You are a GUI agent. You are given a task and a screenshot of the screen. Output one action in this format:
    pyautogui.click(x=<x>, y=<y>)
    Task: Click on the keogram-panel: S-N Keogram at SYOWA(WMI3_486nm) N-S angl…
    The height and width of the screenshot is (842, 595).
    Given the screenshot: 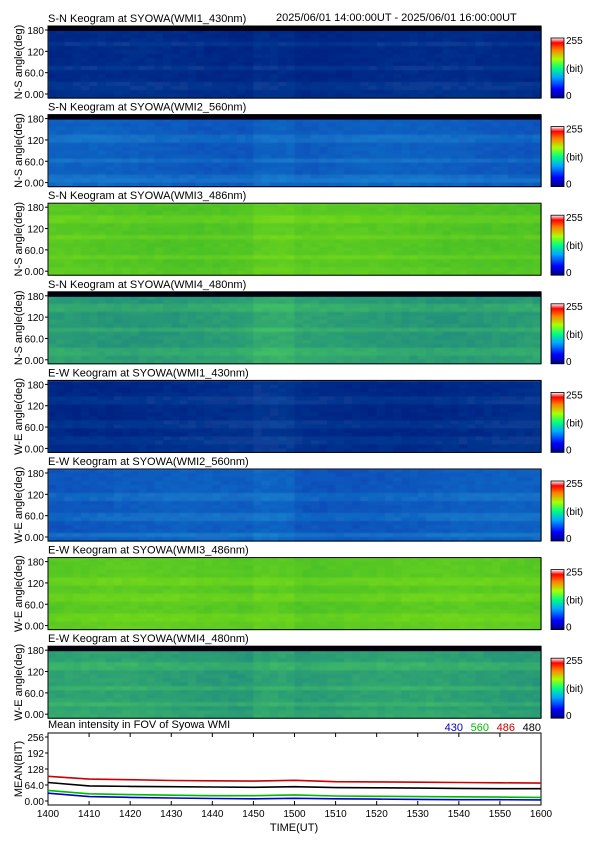 What is the action you would take?
    pyautogui.click(x=298, y=234)
    